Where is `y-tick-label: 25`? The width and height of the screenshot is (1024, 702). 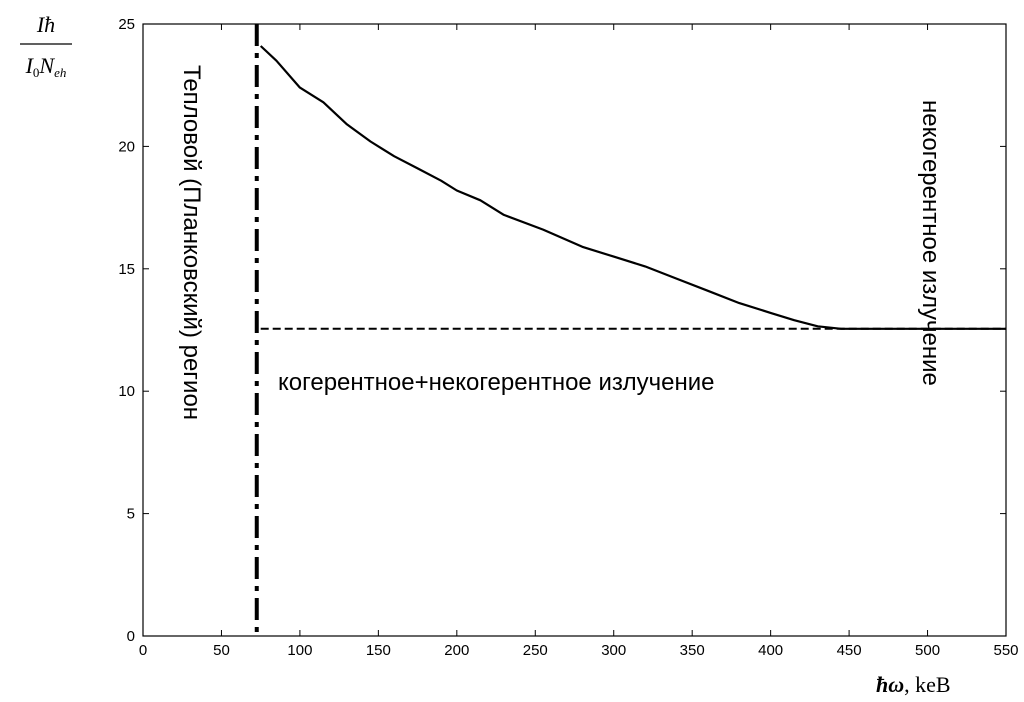 y-tick-label: 25 is located at coordinates (126, 24).